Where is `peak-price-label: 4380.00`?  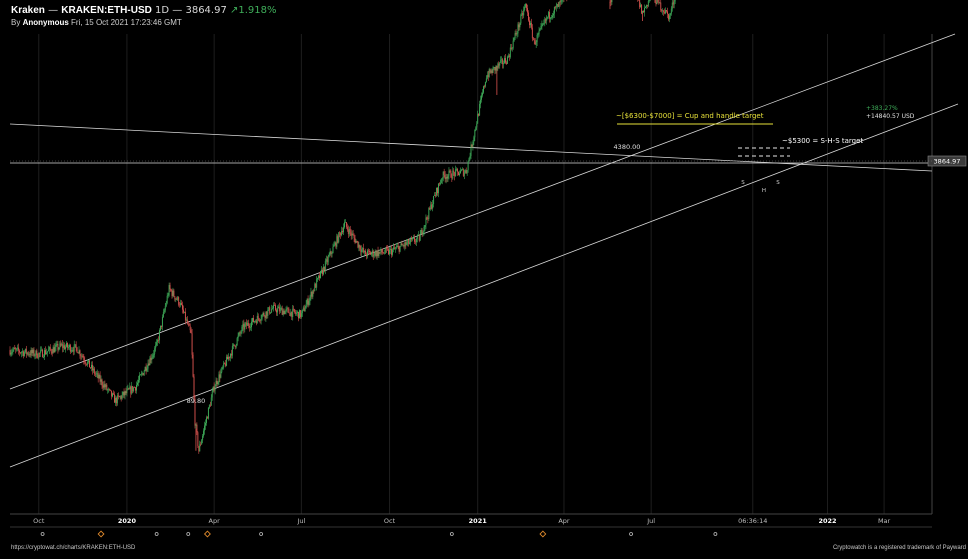
peak-price-label: 4380.00 is located at coordinates (627, 147).